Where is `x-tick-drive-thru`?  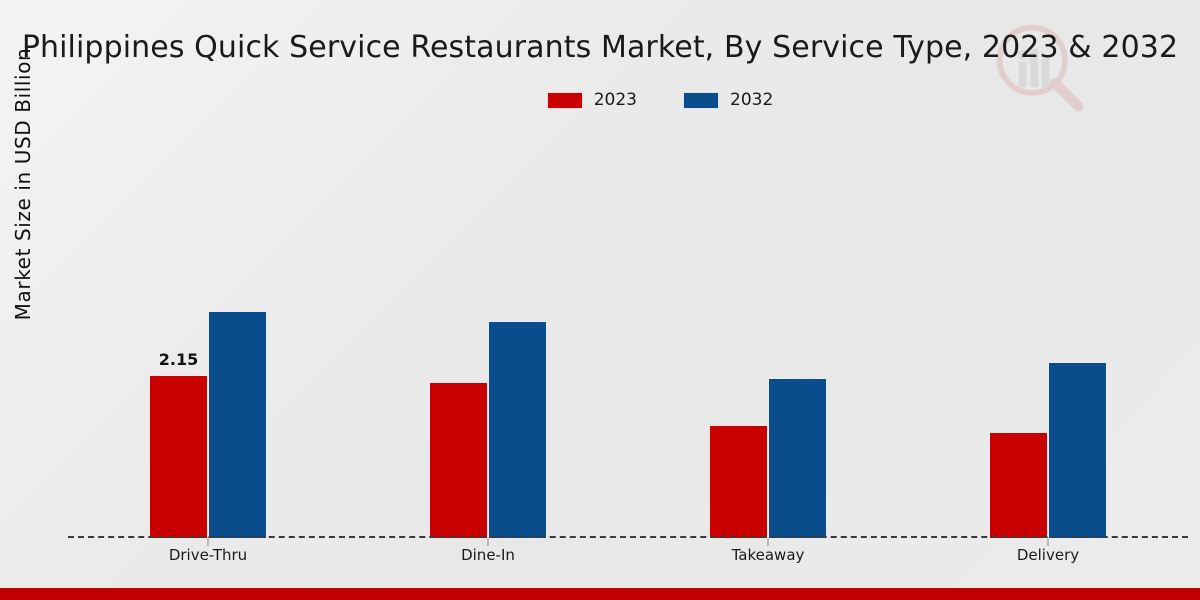
x-tick-drive-thru is located at coordinates (208, 542).